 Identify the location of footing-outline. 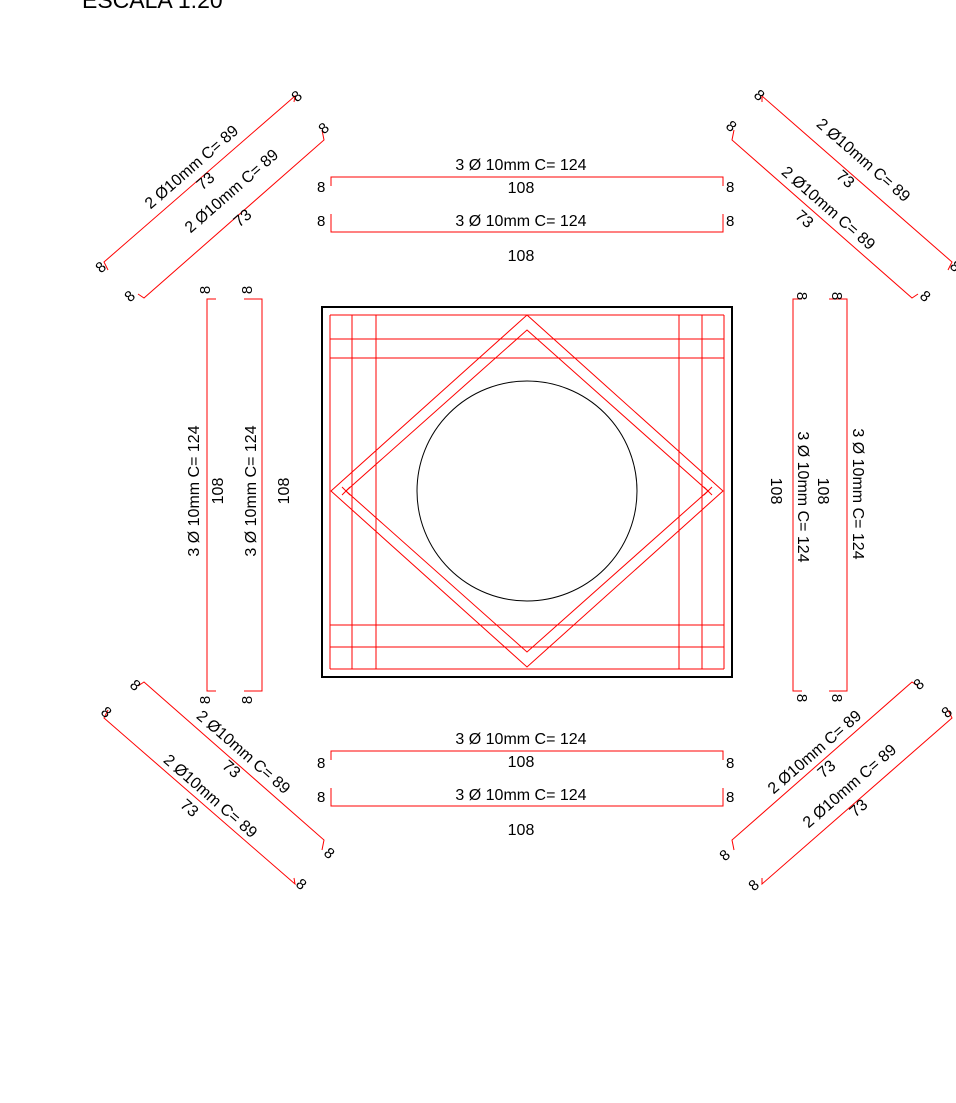
(527, 492).